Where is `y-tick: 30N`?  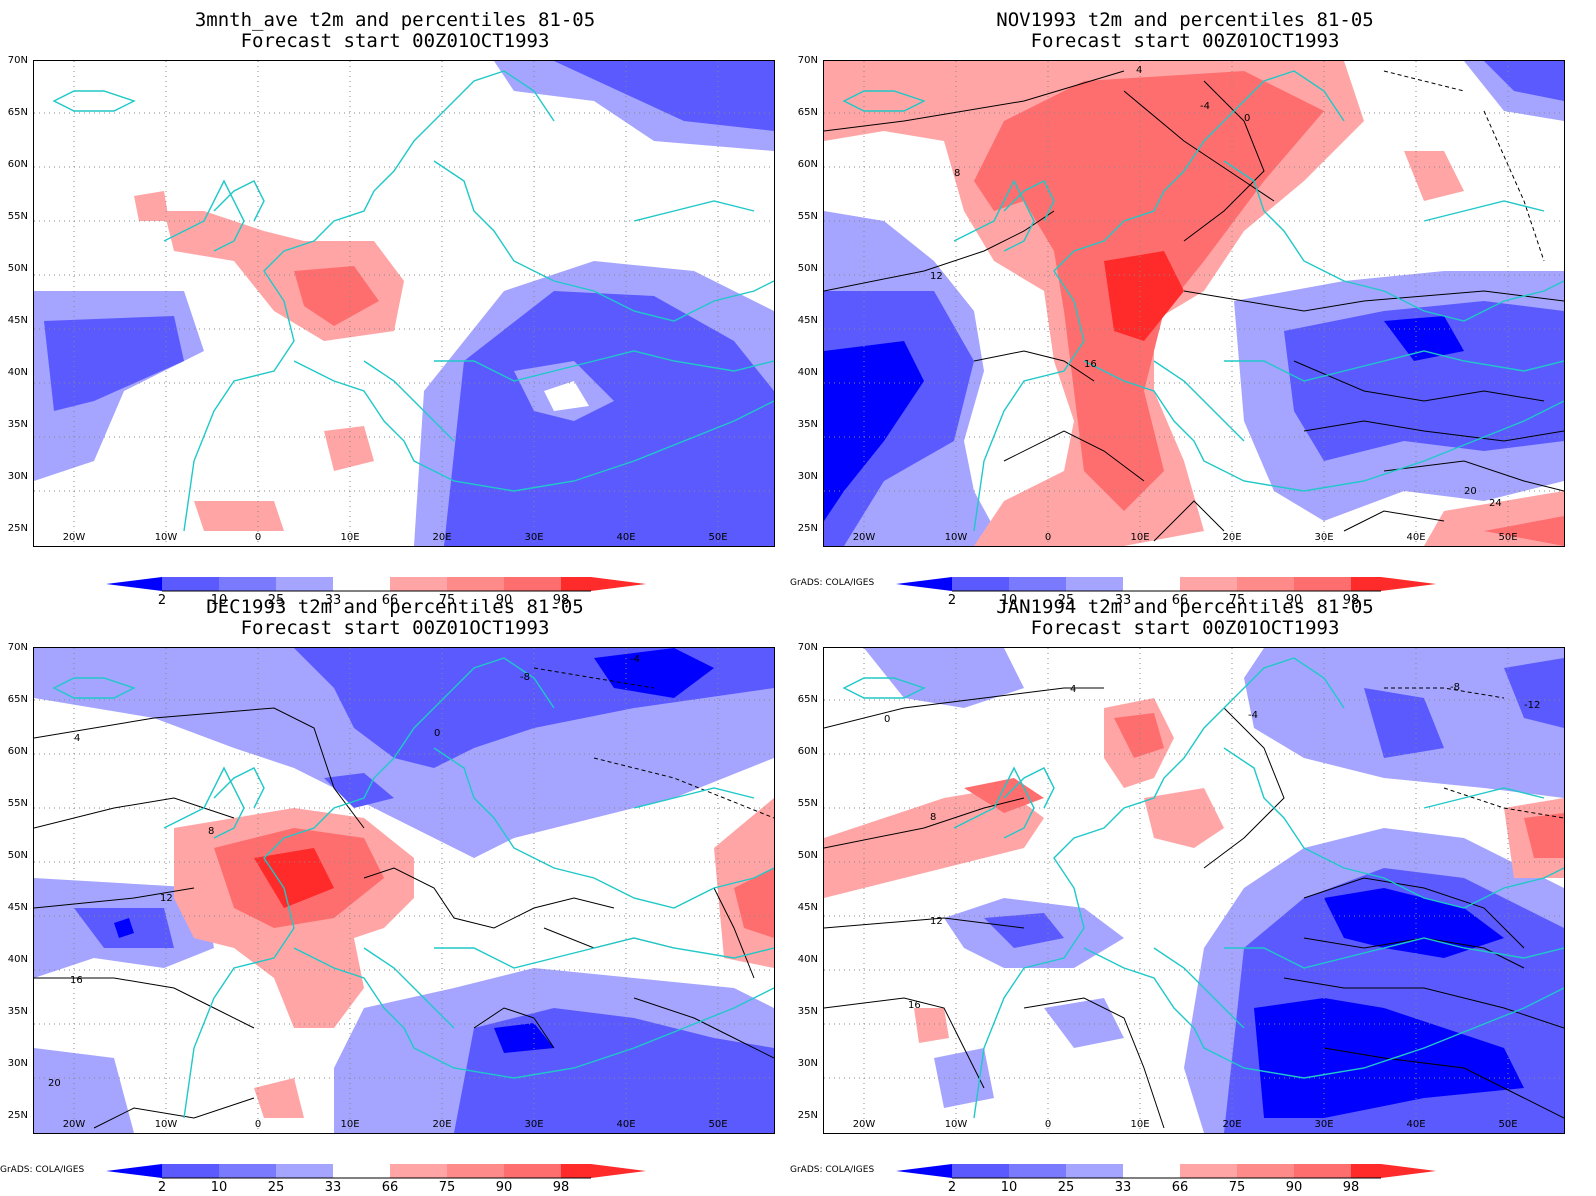 y-tick: 30N is located at coordinates (17, 476).